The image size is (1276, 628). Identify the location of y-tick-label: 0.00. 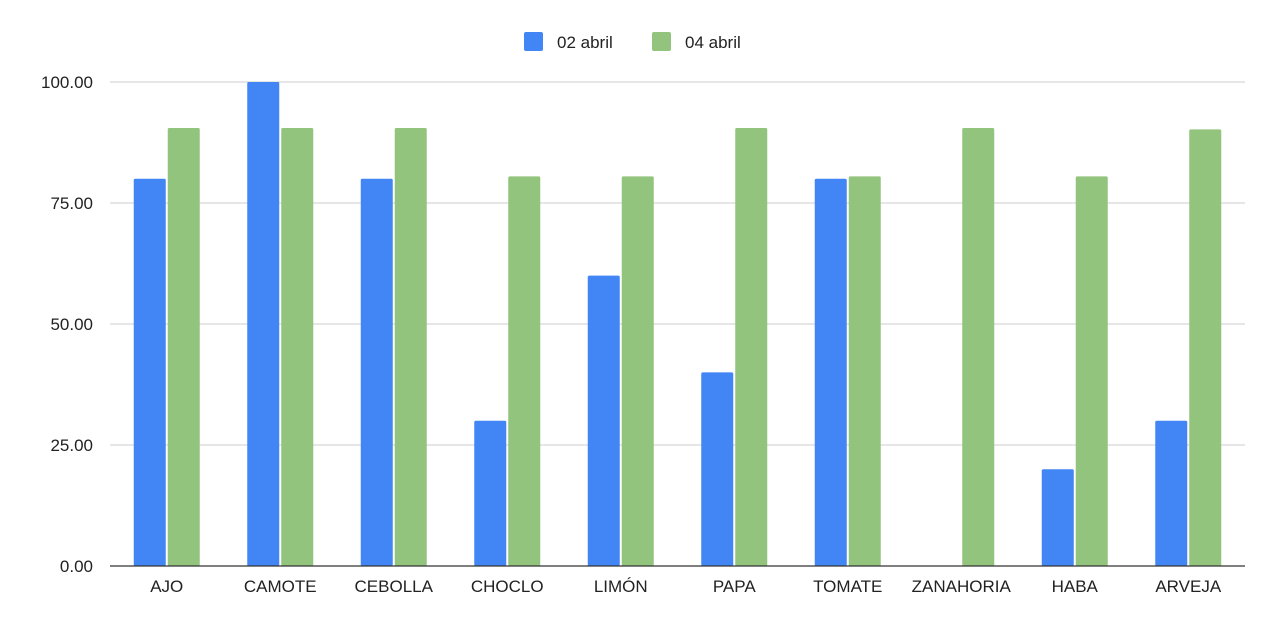
(76, 566).